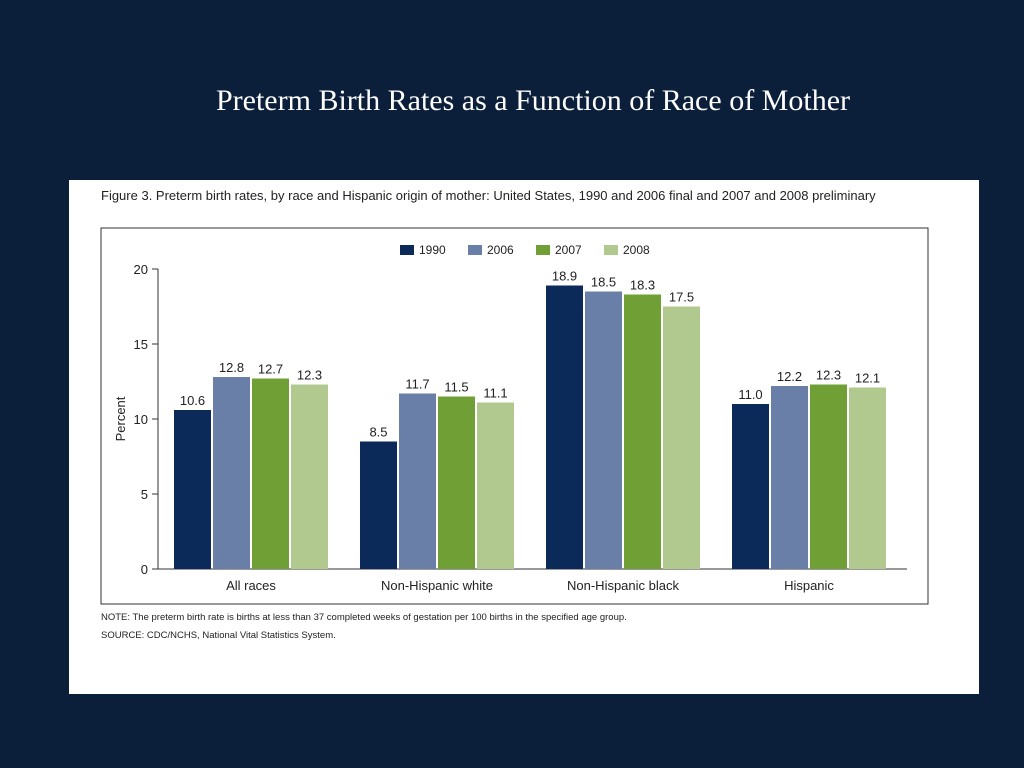 This screenshot has width=1024, height=768. What do you see at coordinates (437, 585) in the screenshot?
I see `x-tick-label: Non-Hispanic white` at bounding box center [437, 585].